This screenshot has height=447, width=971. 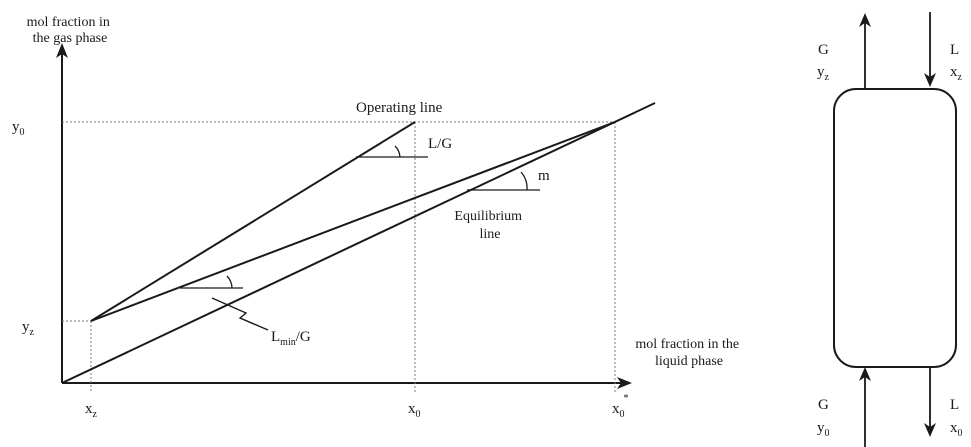 I want to click on tick-yz: yz, so click(x=28, y=328).